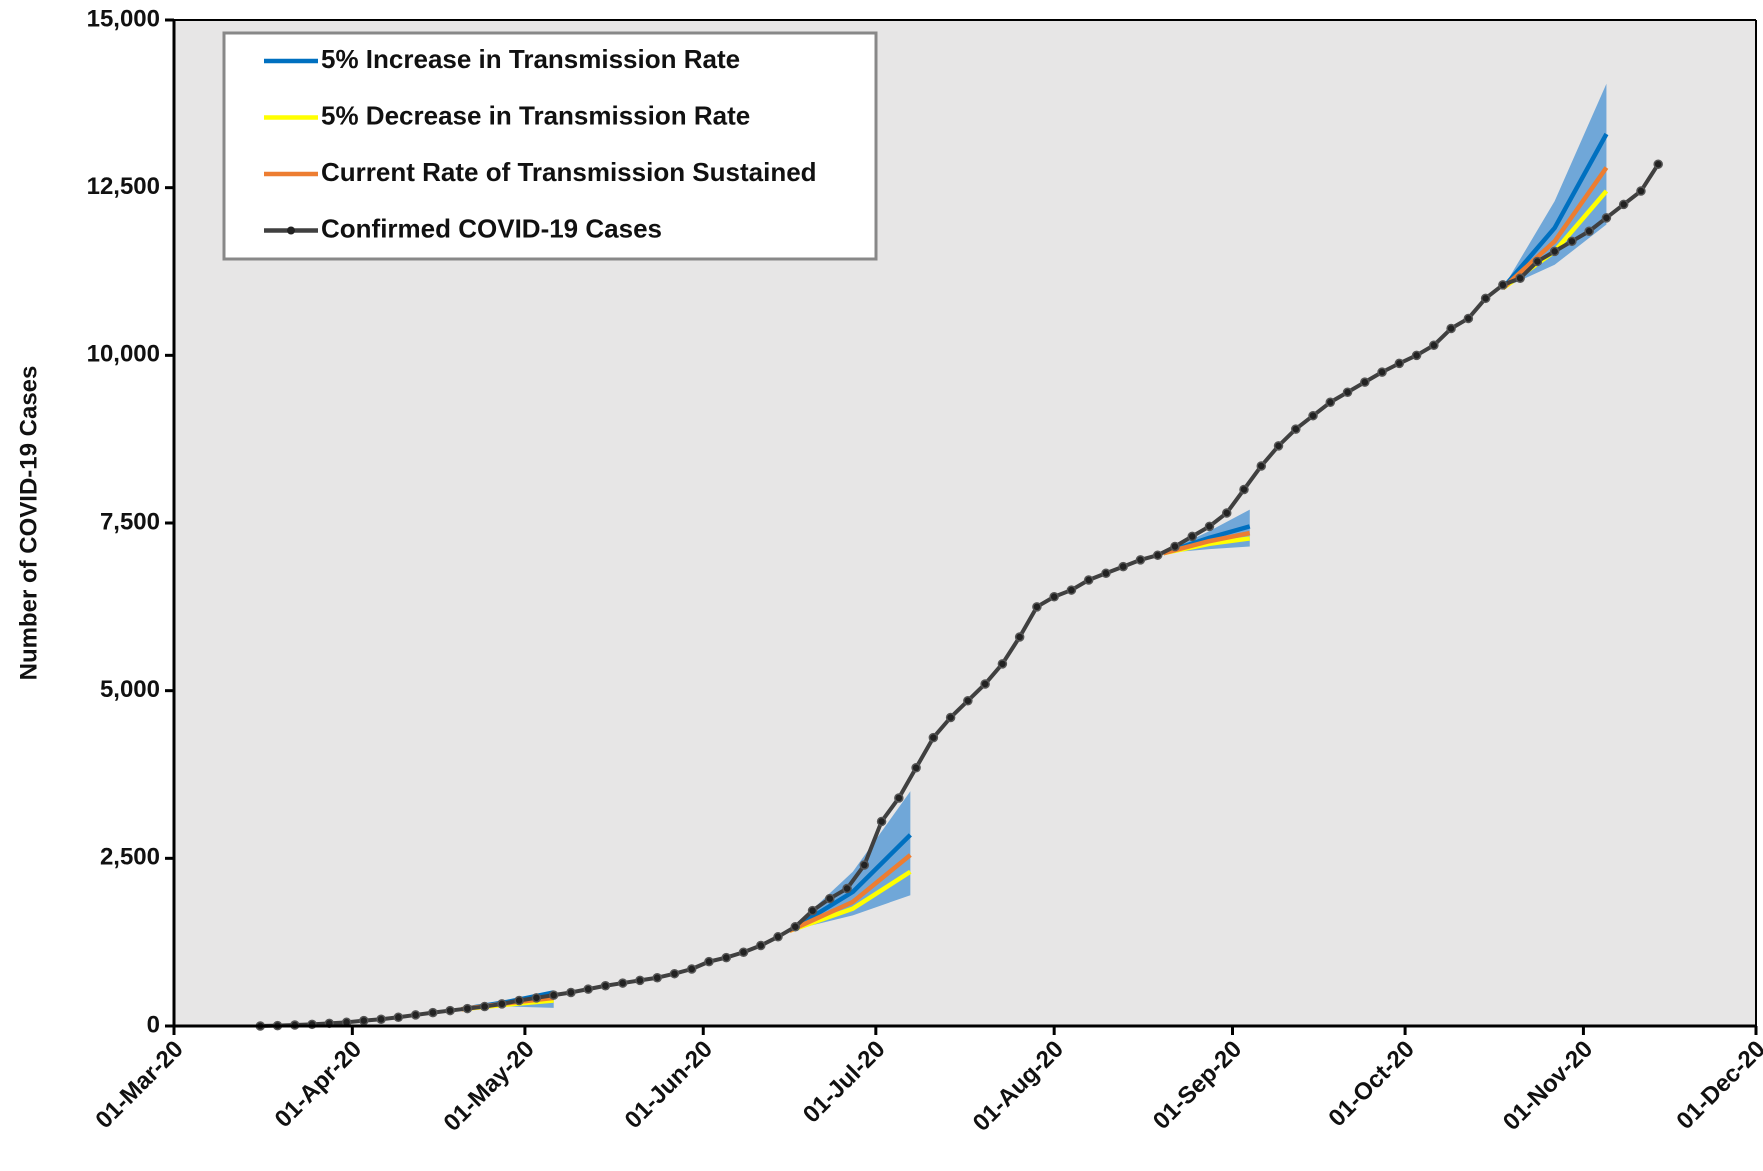  Describe the element at coordinates (488, 1086) in the screenshot. I see `x-tick-label: 01-May-20` at that location.